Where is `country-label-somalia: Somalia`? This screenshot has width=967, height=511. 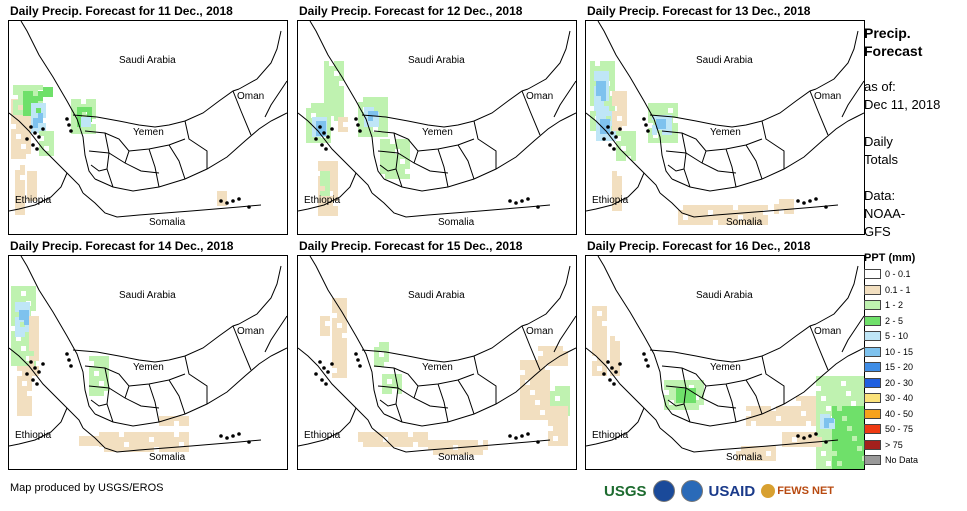
country-label-somalia: Somalia is located at coordinates (167, 222).